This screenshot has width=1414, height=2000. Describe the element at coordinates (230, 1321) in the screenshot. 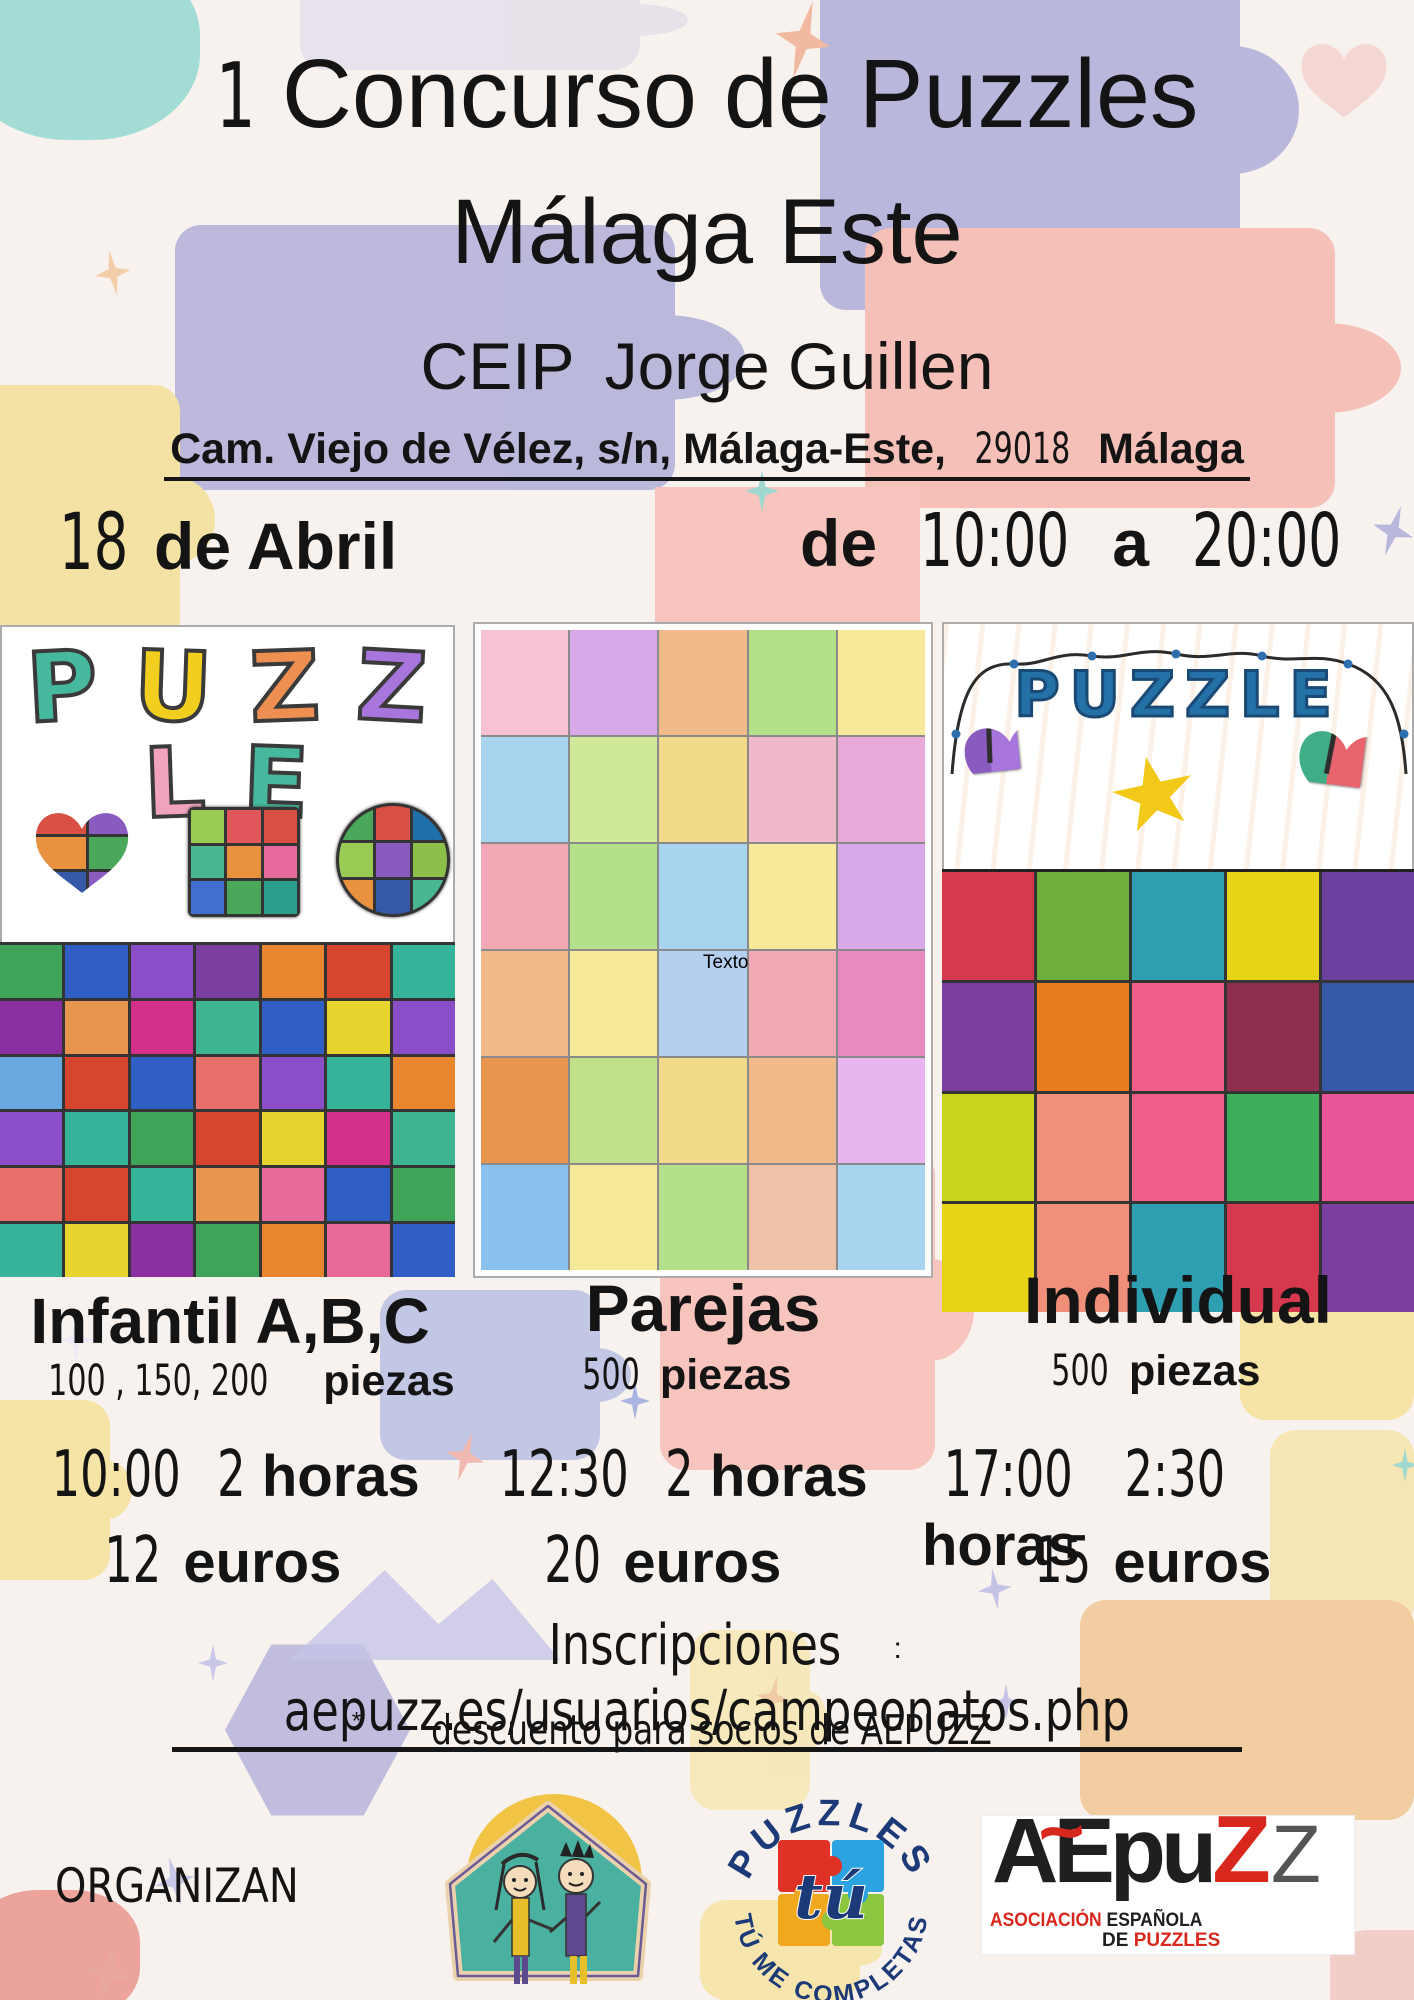

I see `category-infantil-name: Infantil A,B,C` at that location.